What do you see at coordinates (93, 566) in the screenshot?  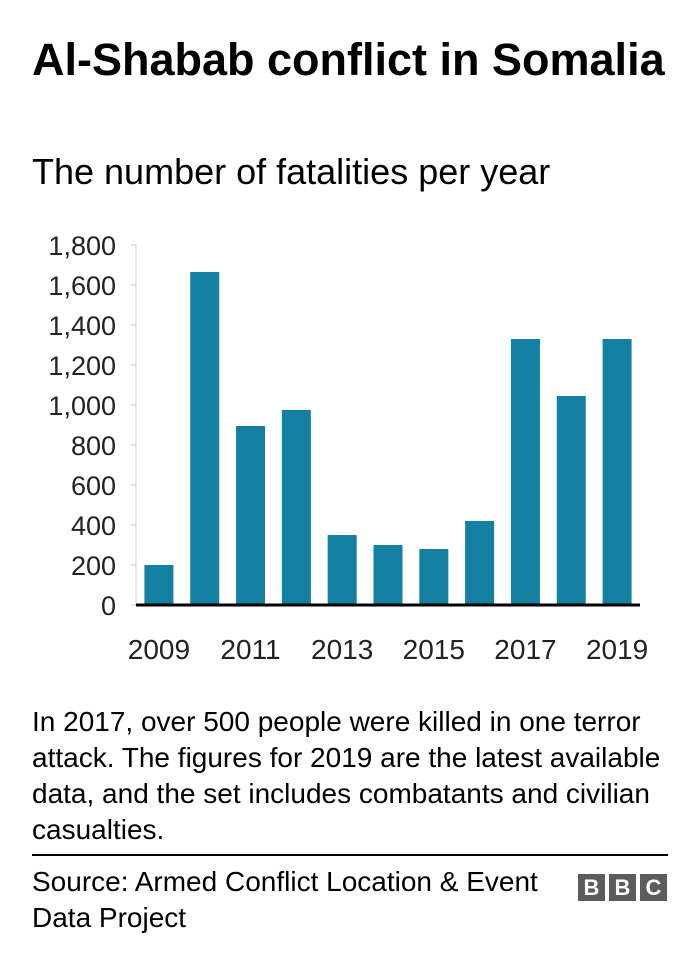 I see `y-tick-label: 200` at bounding box center [93, 566].